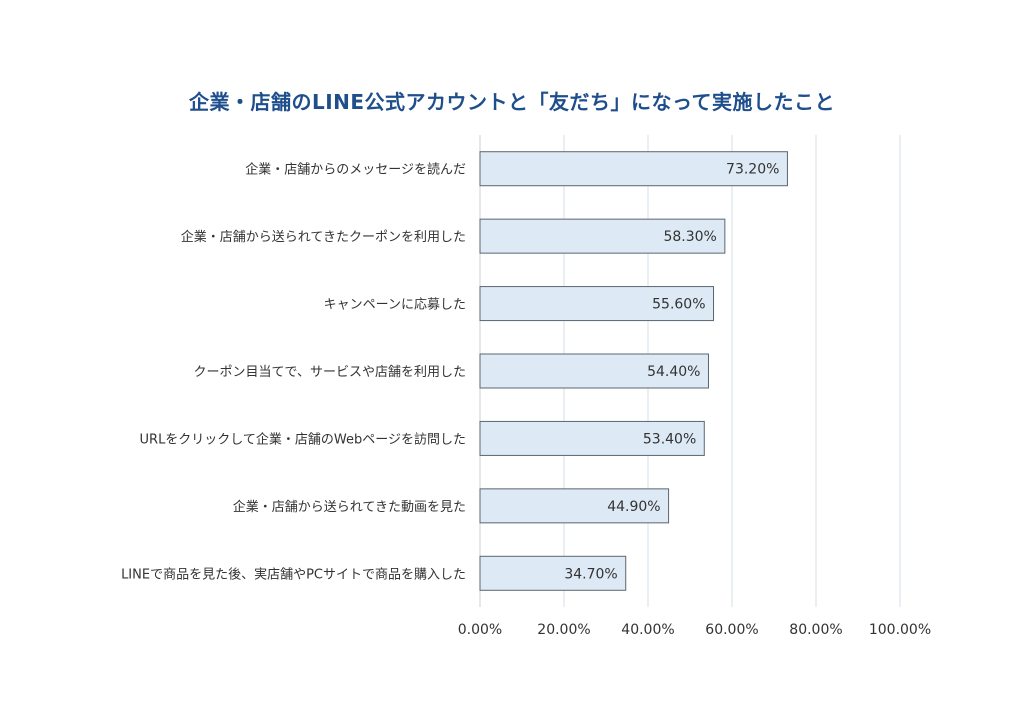  What do you see at coordinates (512, 102) in the screenshot?
I see `chart-title: 企業・店舗のLINE公式アカウントと「友だち」になって実施したこと` at bounding box center [512, 102].